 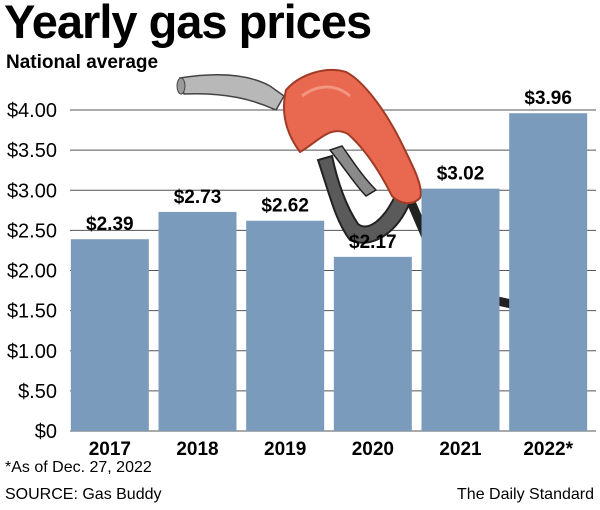 What do you see at coordinates (110, 449) in the screenshot?
I see `x-tick-label: 2017` at bounding box center [110, 449].